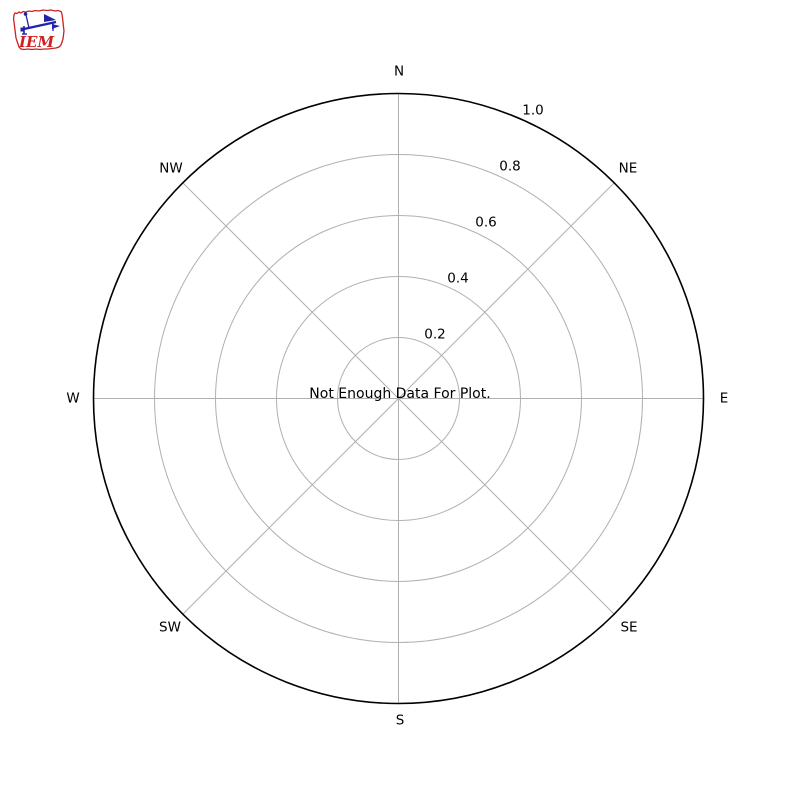 Image resolution: width=800 pixels, height=800 pixels. Describe the element at coordinates (36, 42) in the screenshot. I see `iem-wordmark: IEM` at that location.